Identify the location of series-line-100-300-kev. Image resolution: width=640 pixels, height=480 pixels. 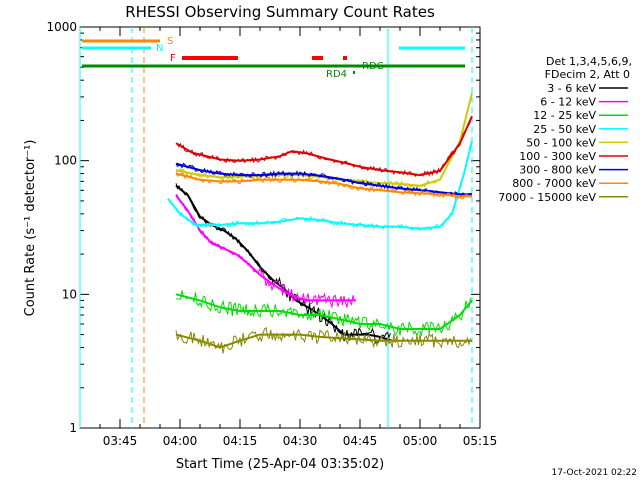
(324, 146).